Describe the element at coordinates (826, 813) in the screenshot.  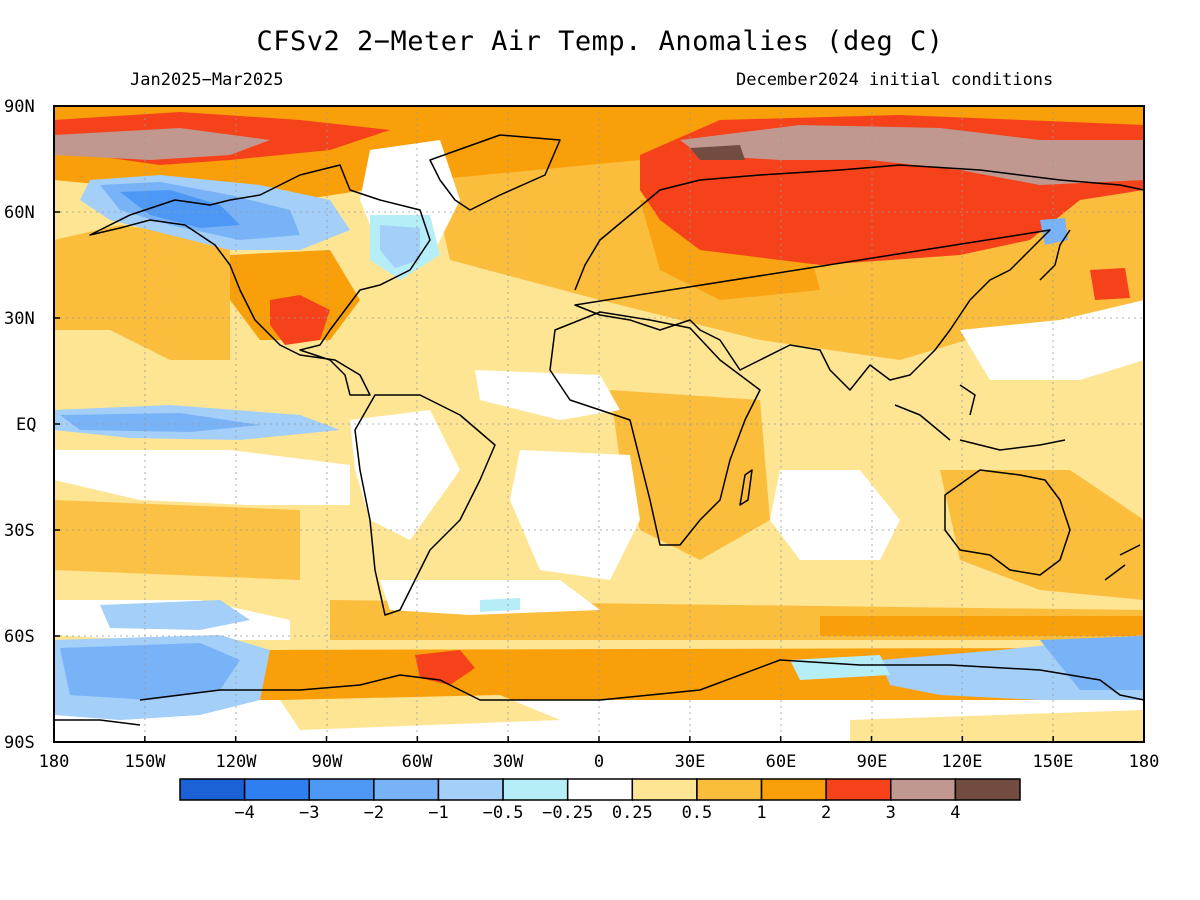
I see `colorbar-label: 2` at that location.